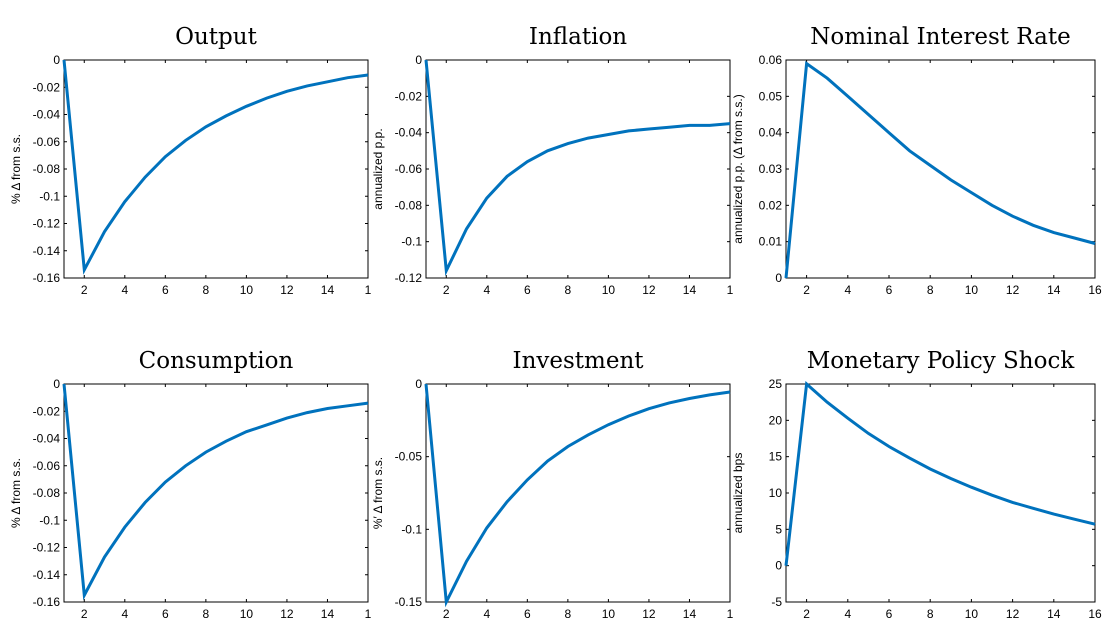  Describe the element at coordinates (738, 493) in the screenshot. I see `y-axis-label: annualized bps` at that location.